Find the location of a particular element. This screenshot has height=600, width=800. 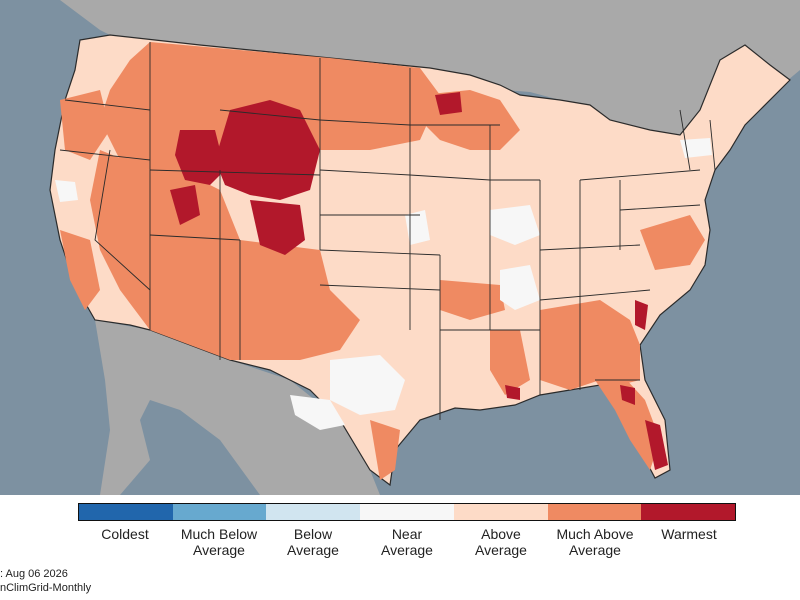

legend-swatch-below-average is located at coordinates (313, 512).